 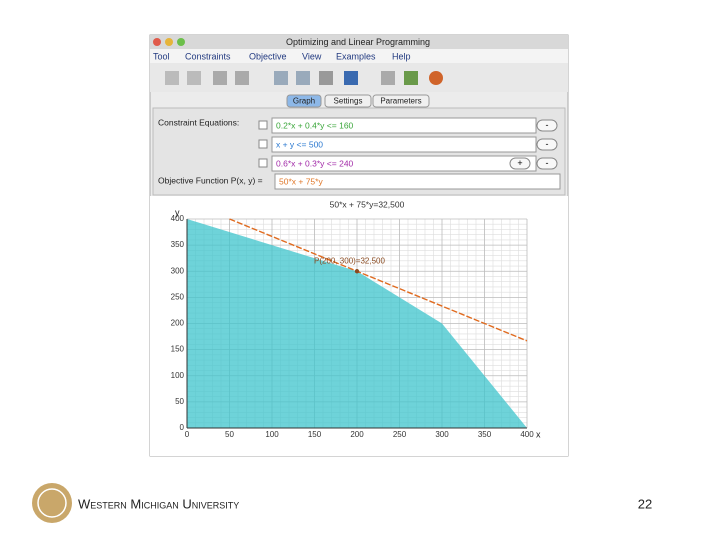 I want to click on menu-item: Help, so click(x=401, y=56).